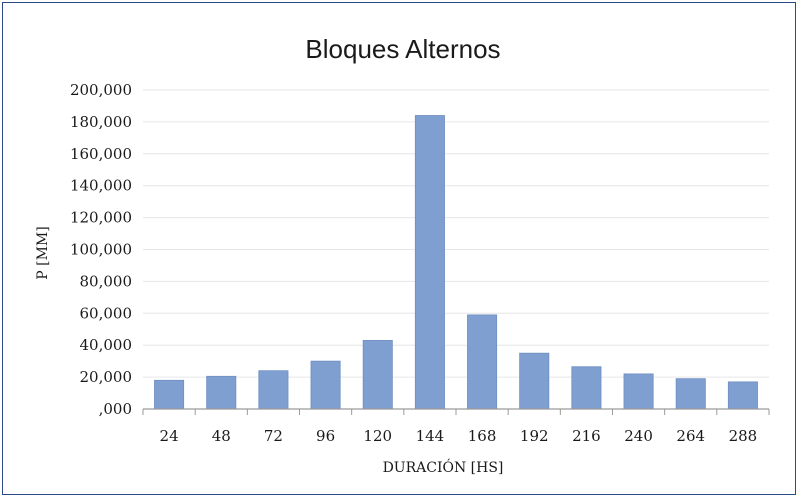 This screenshot has width=800, height=499. What do you see at coordinates (586, 436) in the screenshot?
I see `x-tick-label: 216` at bounding box center [586, 436].